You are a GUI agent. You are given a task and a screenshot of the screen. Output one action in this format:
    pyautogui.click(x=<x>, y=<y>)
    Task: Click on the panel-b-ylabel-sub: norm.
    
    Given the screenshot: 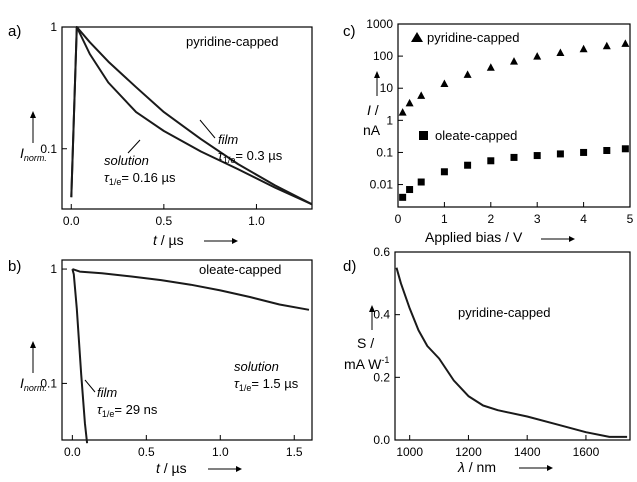 What is the action you would take?
    pyautogui.click(x=35, y=388)
    